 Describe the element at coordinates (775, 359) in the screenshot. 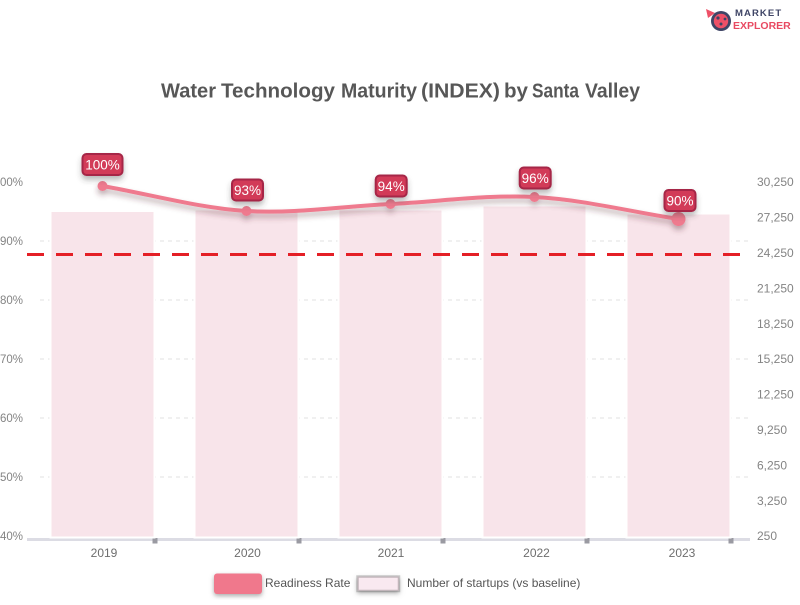

I see `svg-text: 15,250` at that location.